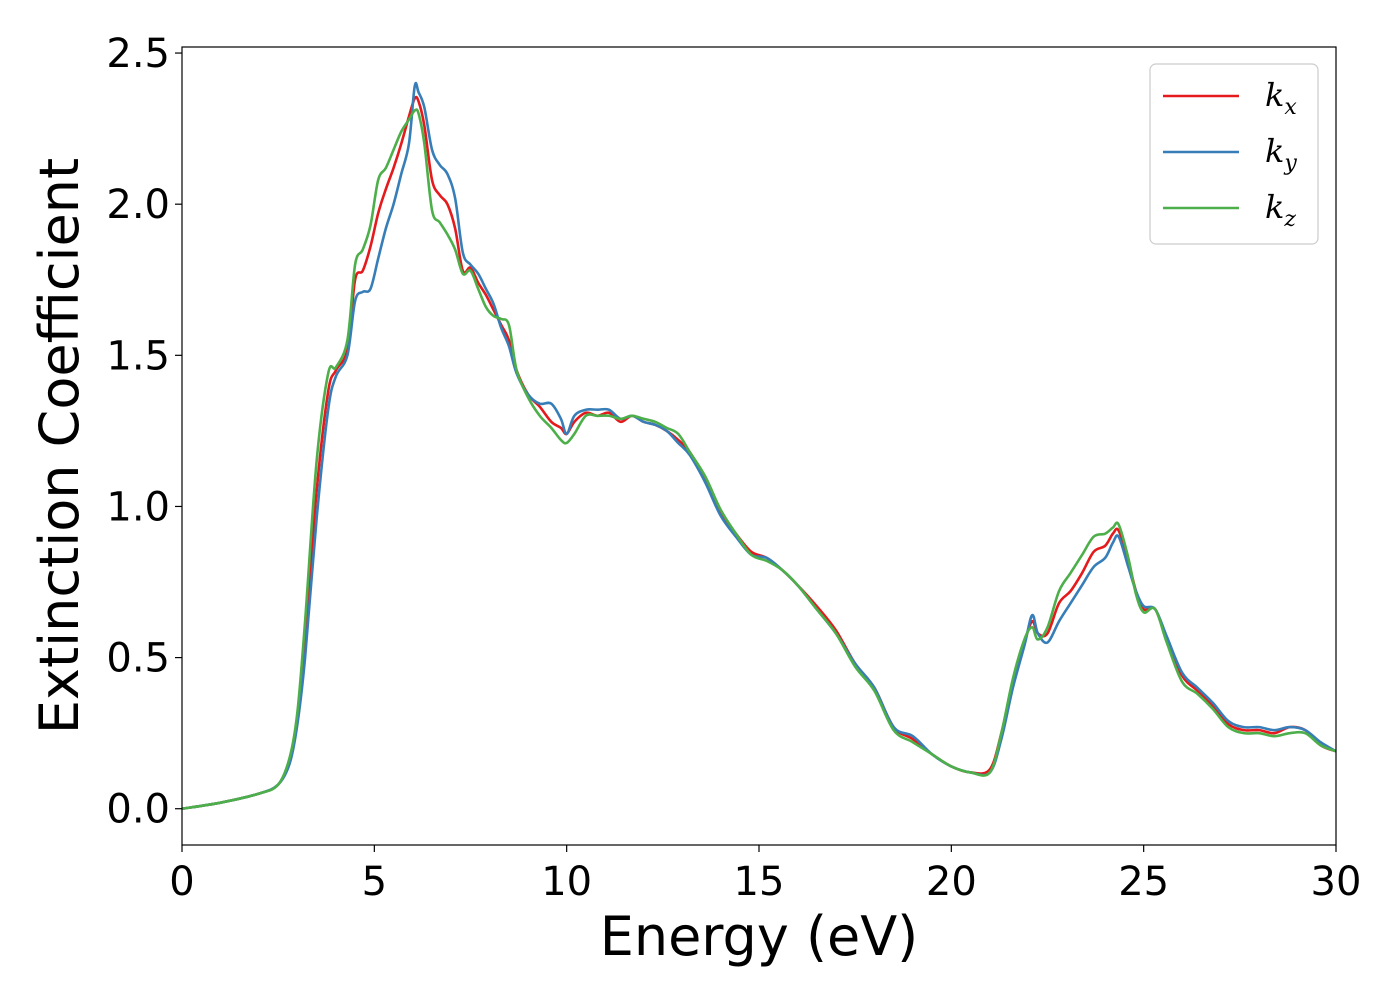  I want to click on y-tick-label: 1.0, so click(138, 507).